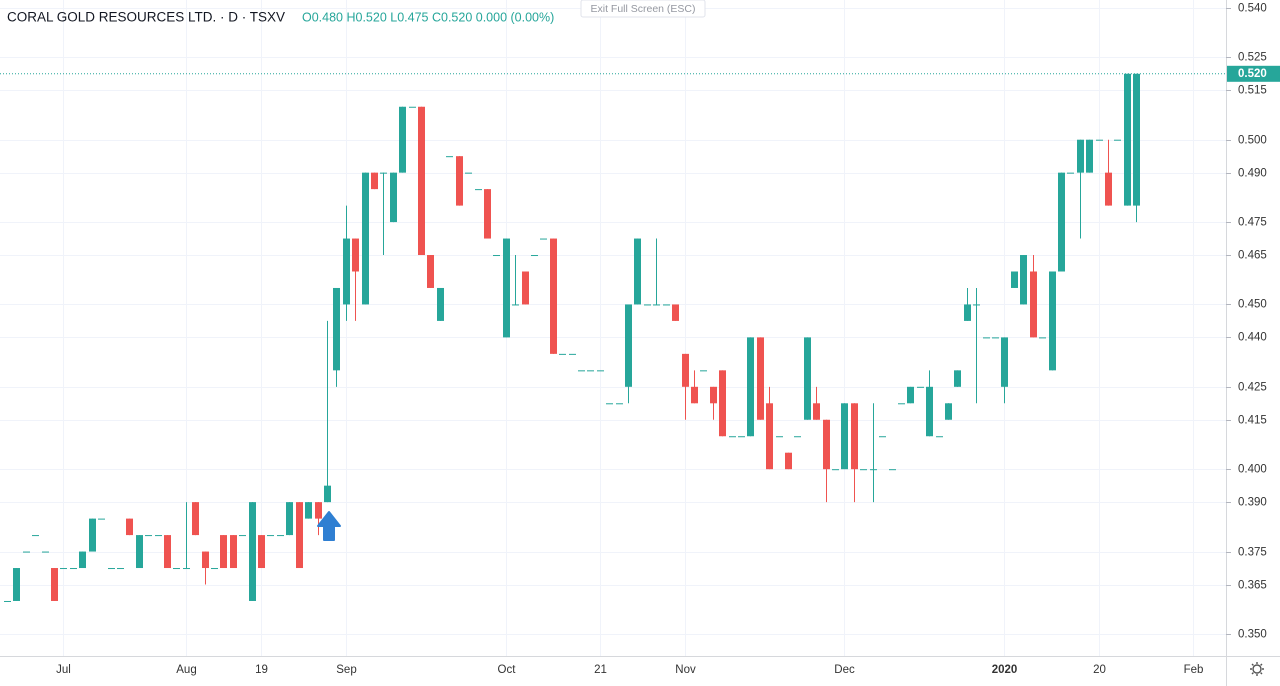 The width and height of the screenshot is (1280, 686). I want to click on y-tick-label: 0.490, so click(1252, 174).